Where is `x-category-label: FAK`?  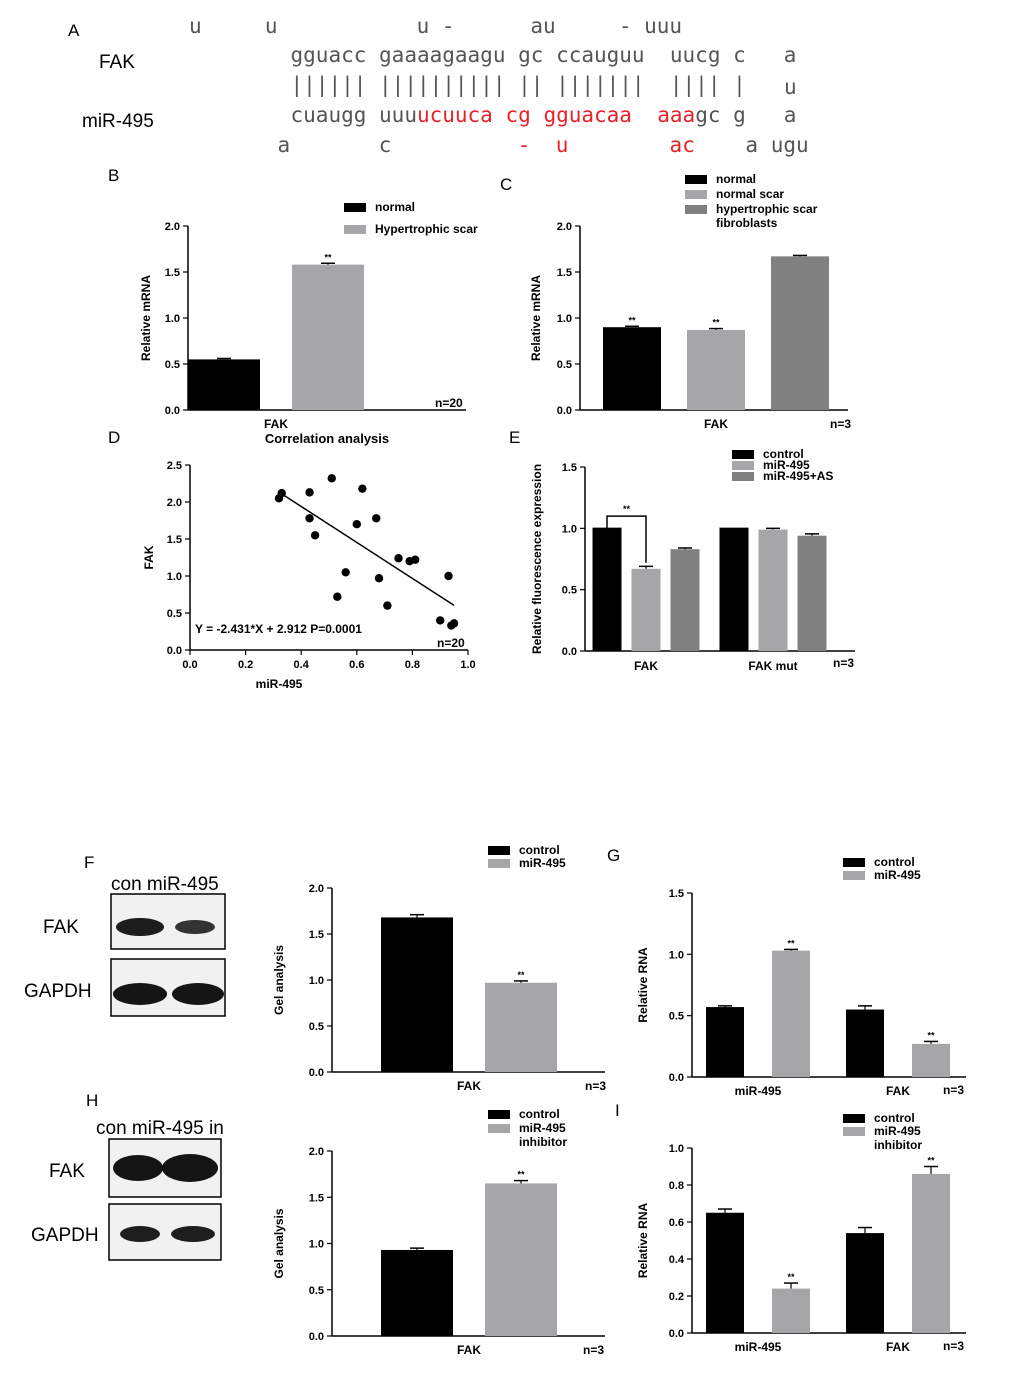 x-category-label: FAK is located at coordinates (898, 1091).